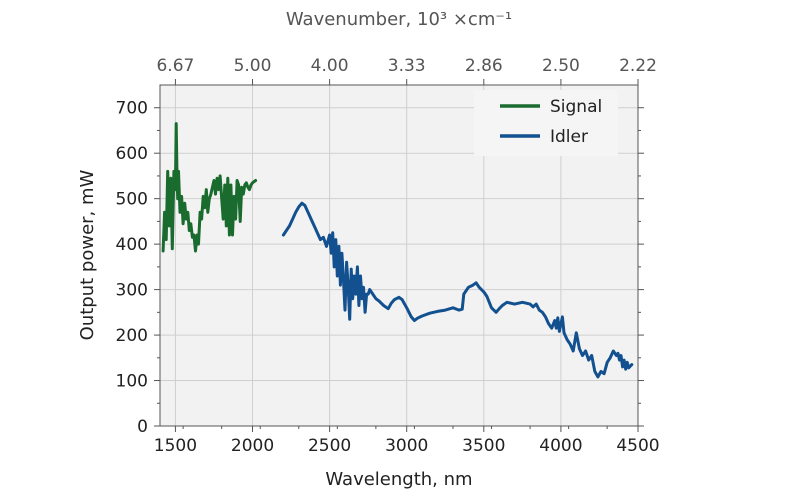 This screenshot has width=800, height=504. Describe the element at coordinates (399, 19) in the screenshot. I see `top-axis-label: Wavenumber, 10³ ×cm⁻¹` at that location.